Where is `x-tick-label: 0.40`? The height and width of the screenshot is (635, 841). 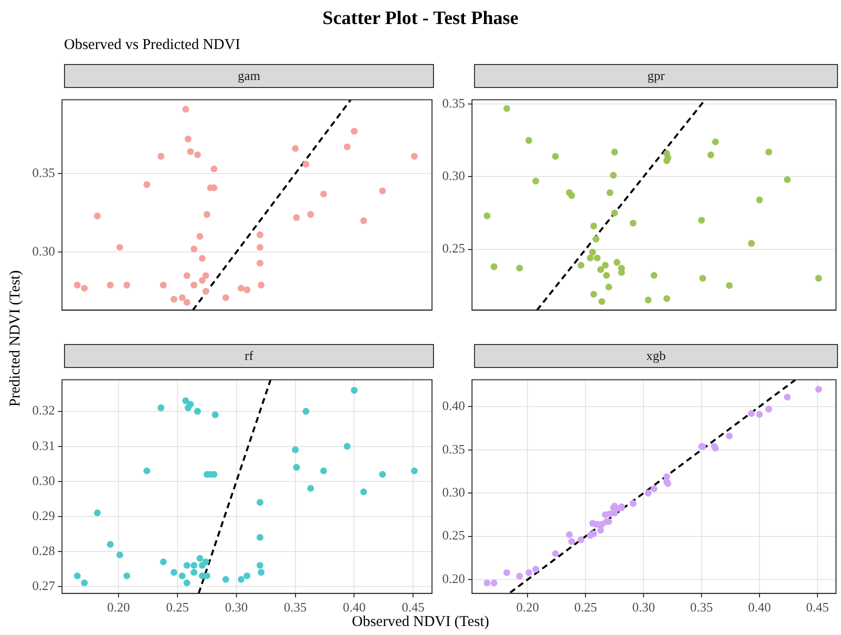 x-tick-label: 0.40 is located at coordinates (759, 607).